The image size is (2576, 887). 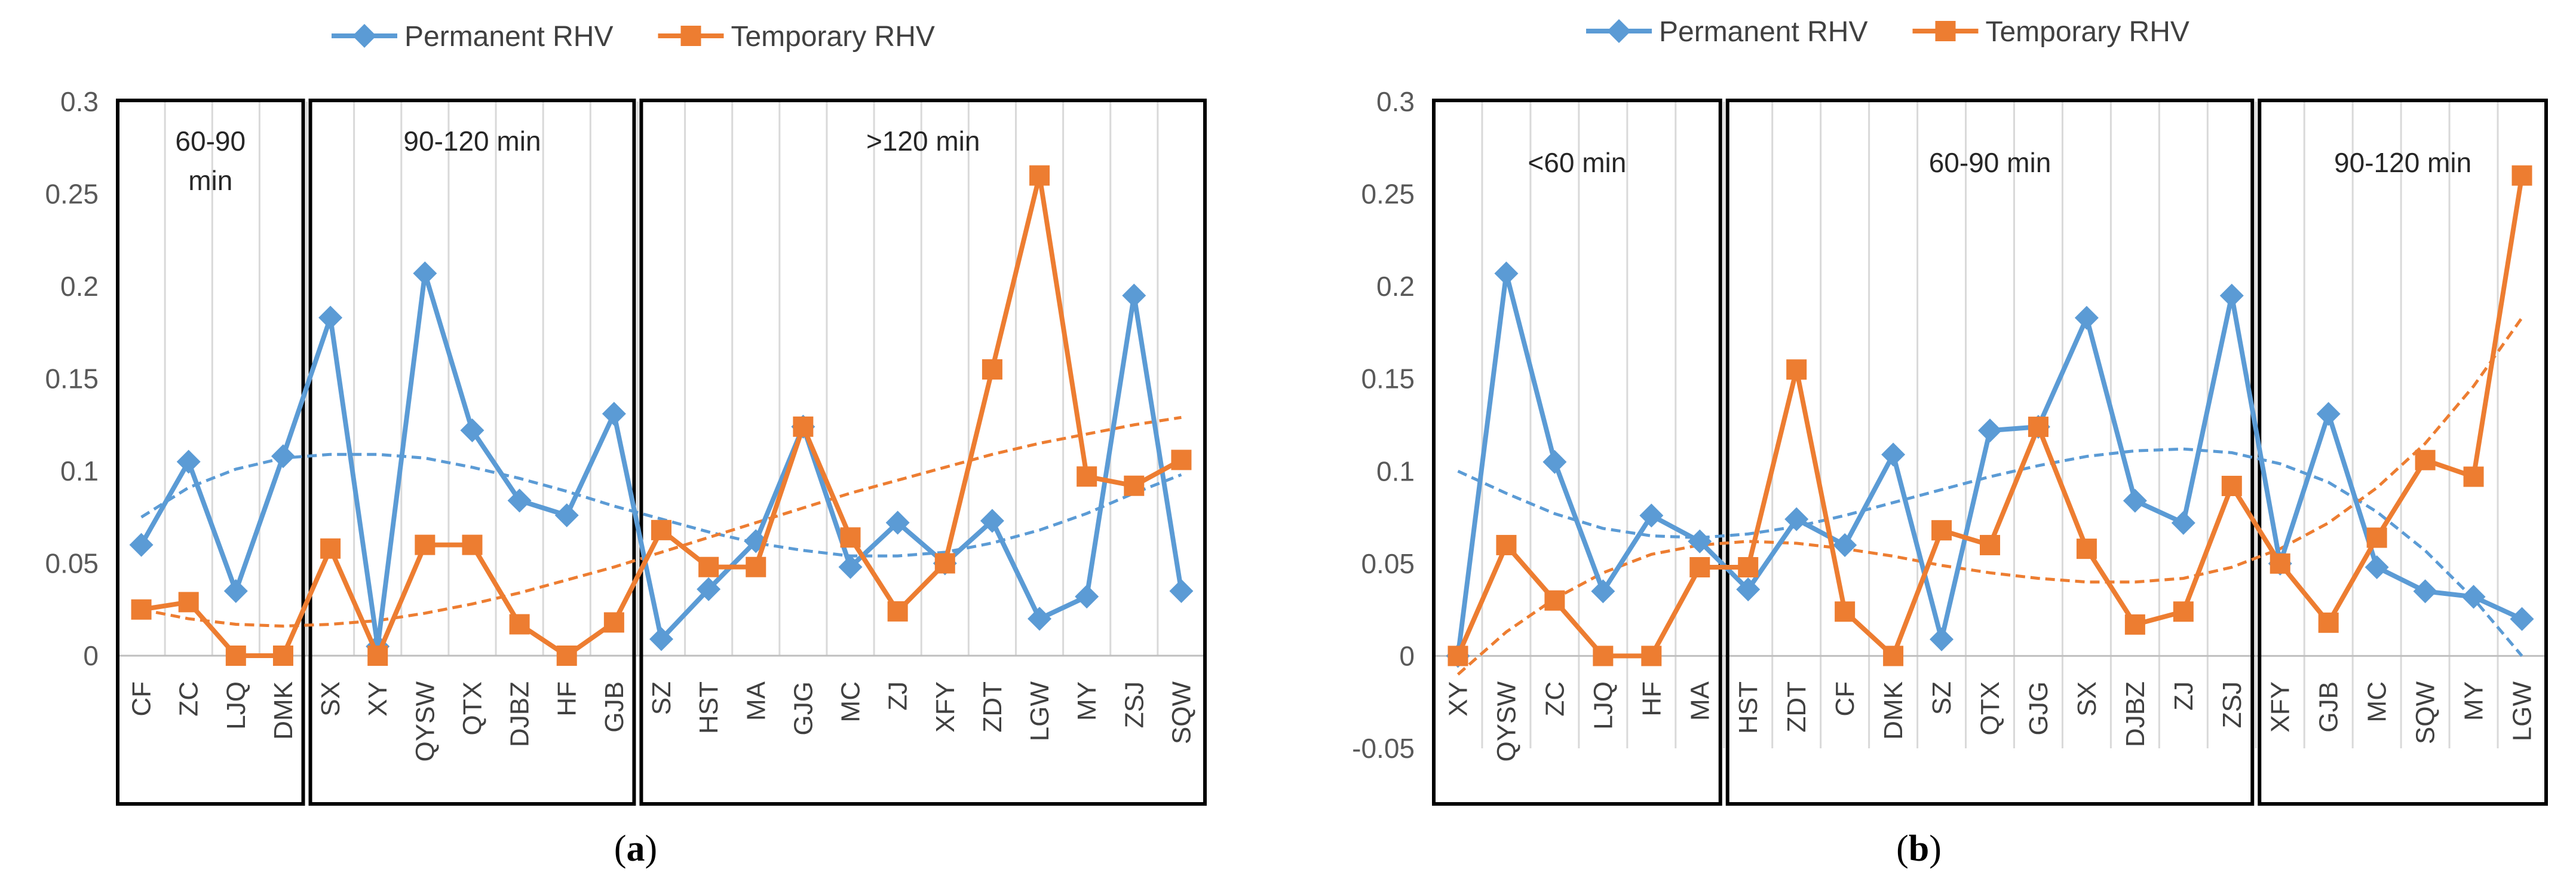 I want to click on x-tick-label: MA, so click(x=1700, y=701).